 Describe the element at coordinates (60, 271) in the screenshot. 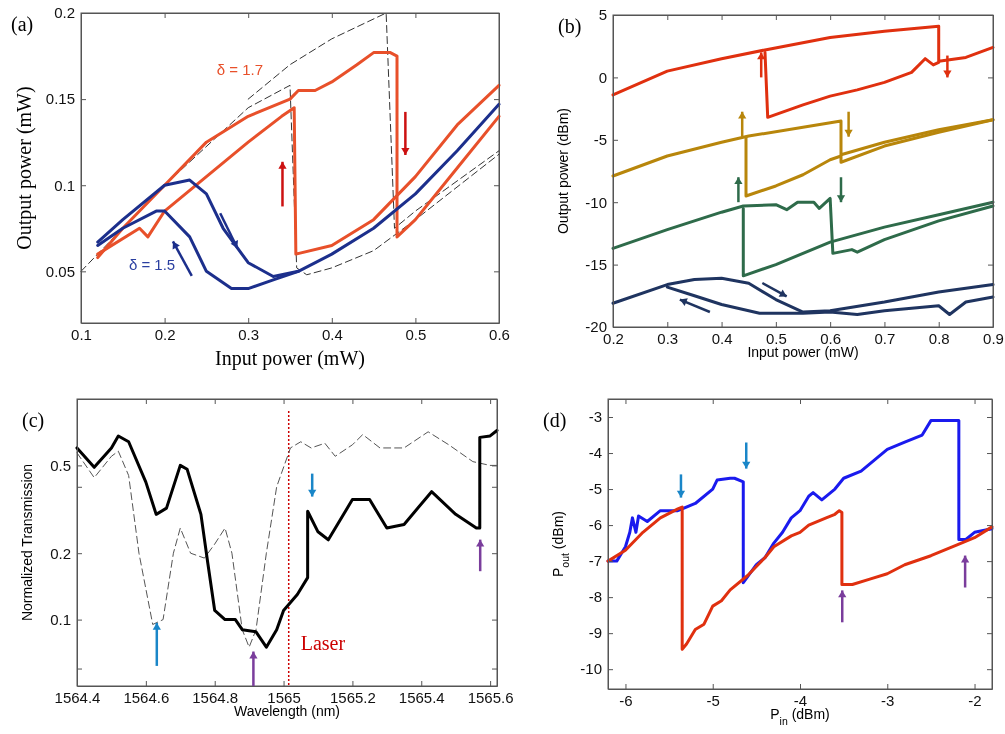

I see `y-tick-label: 0.05` at that location.